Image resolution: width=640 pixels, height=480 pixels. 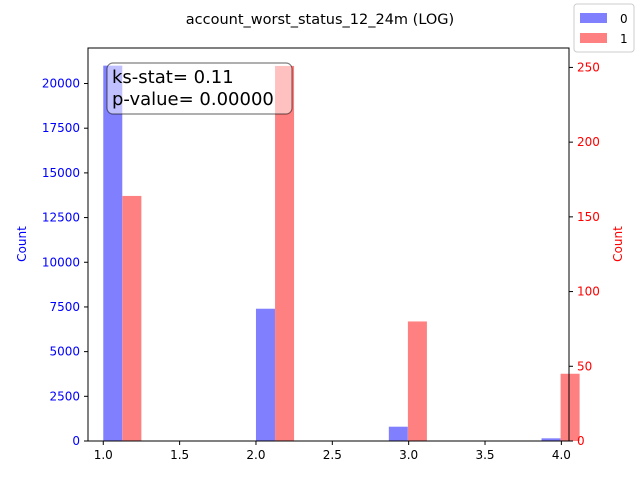 What do you see at coordinates (76, 441) in the screenshot?
I see `y-left-tick-label-0: 0` at bounding box center [76, 441].